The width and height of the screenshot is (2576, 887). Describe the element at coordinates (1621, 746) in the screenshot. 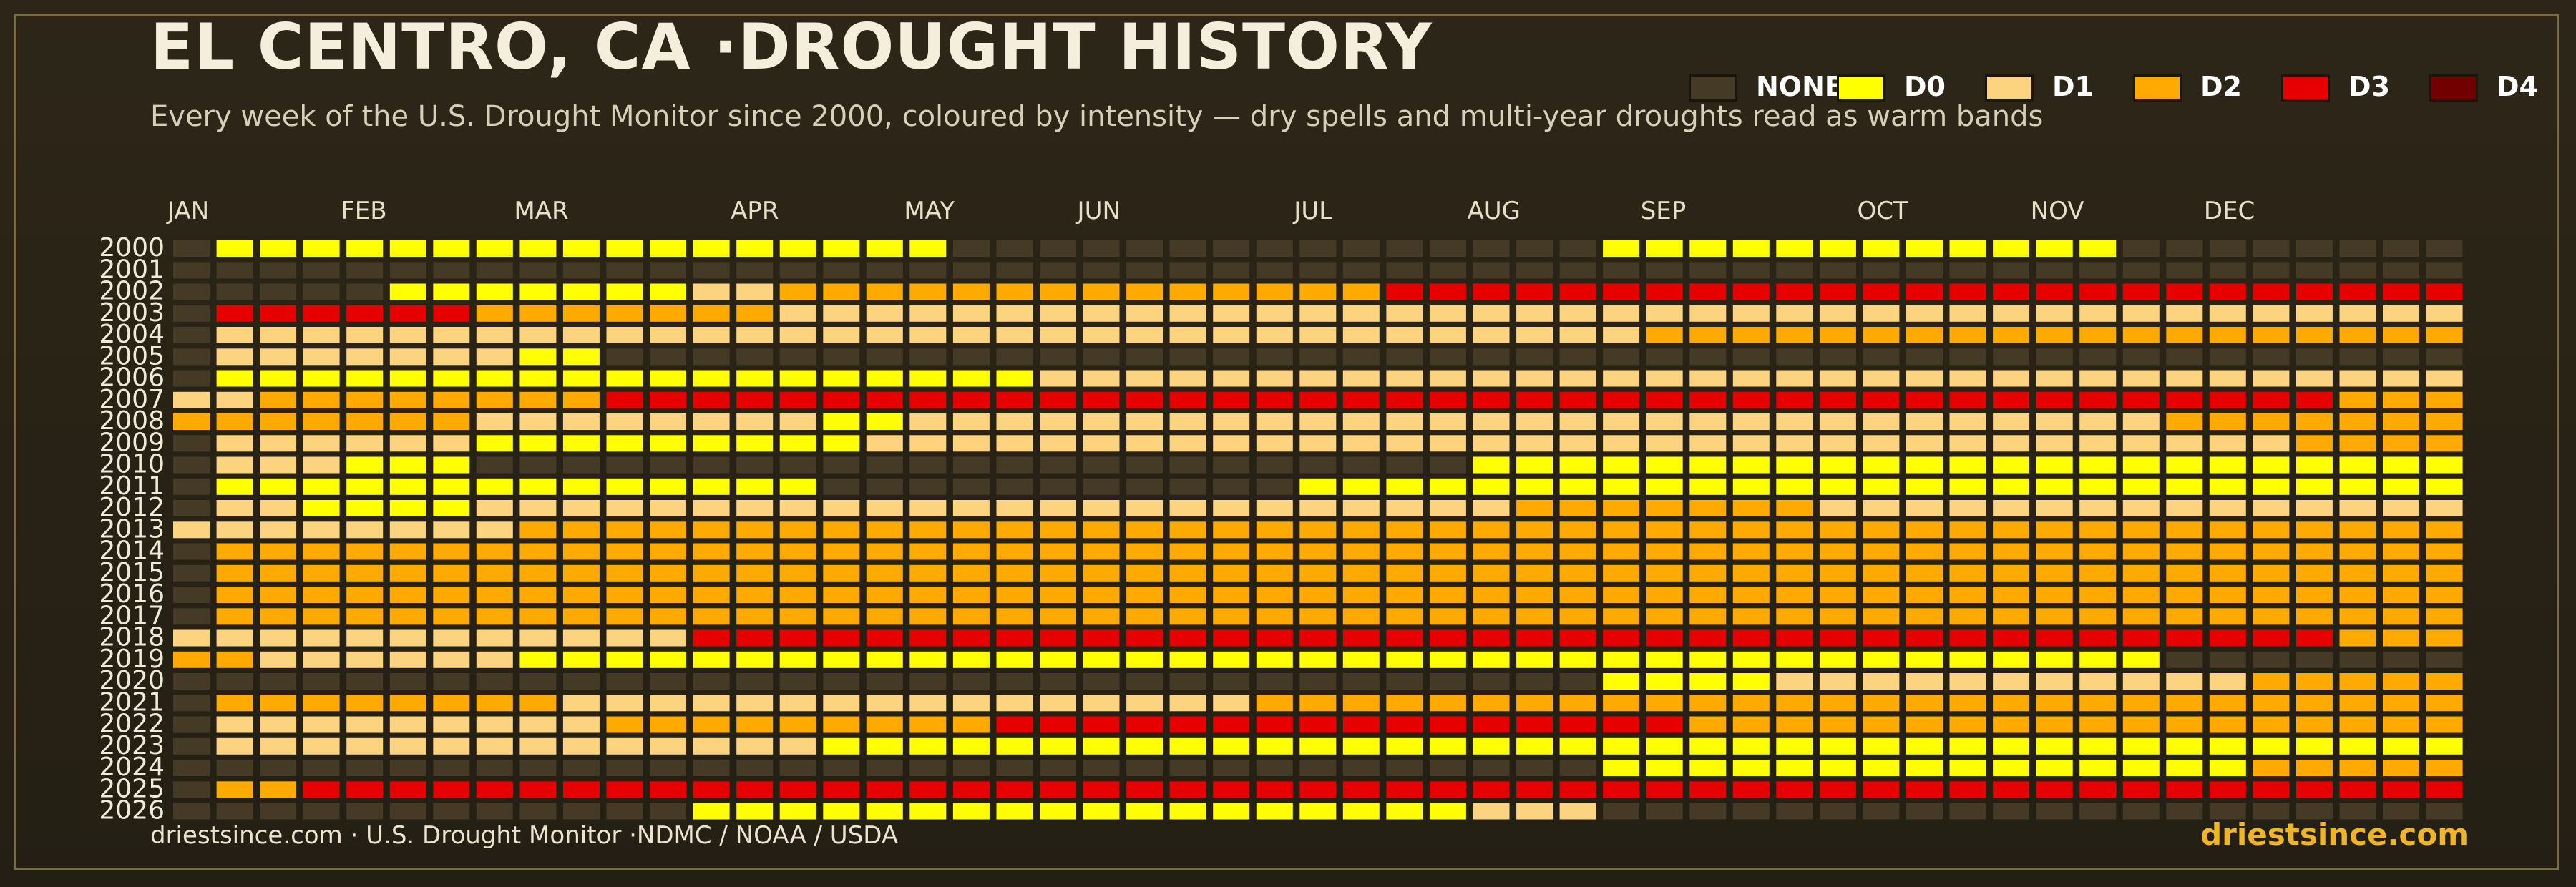

I see `week-cell-2023-w34` at that location.